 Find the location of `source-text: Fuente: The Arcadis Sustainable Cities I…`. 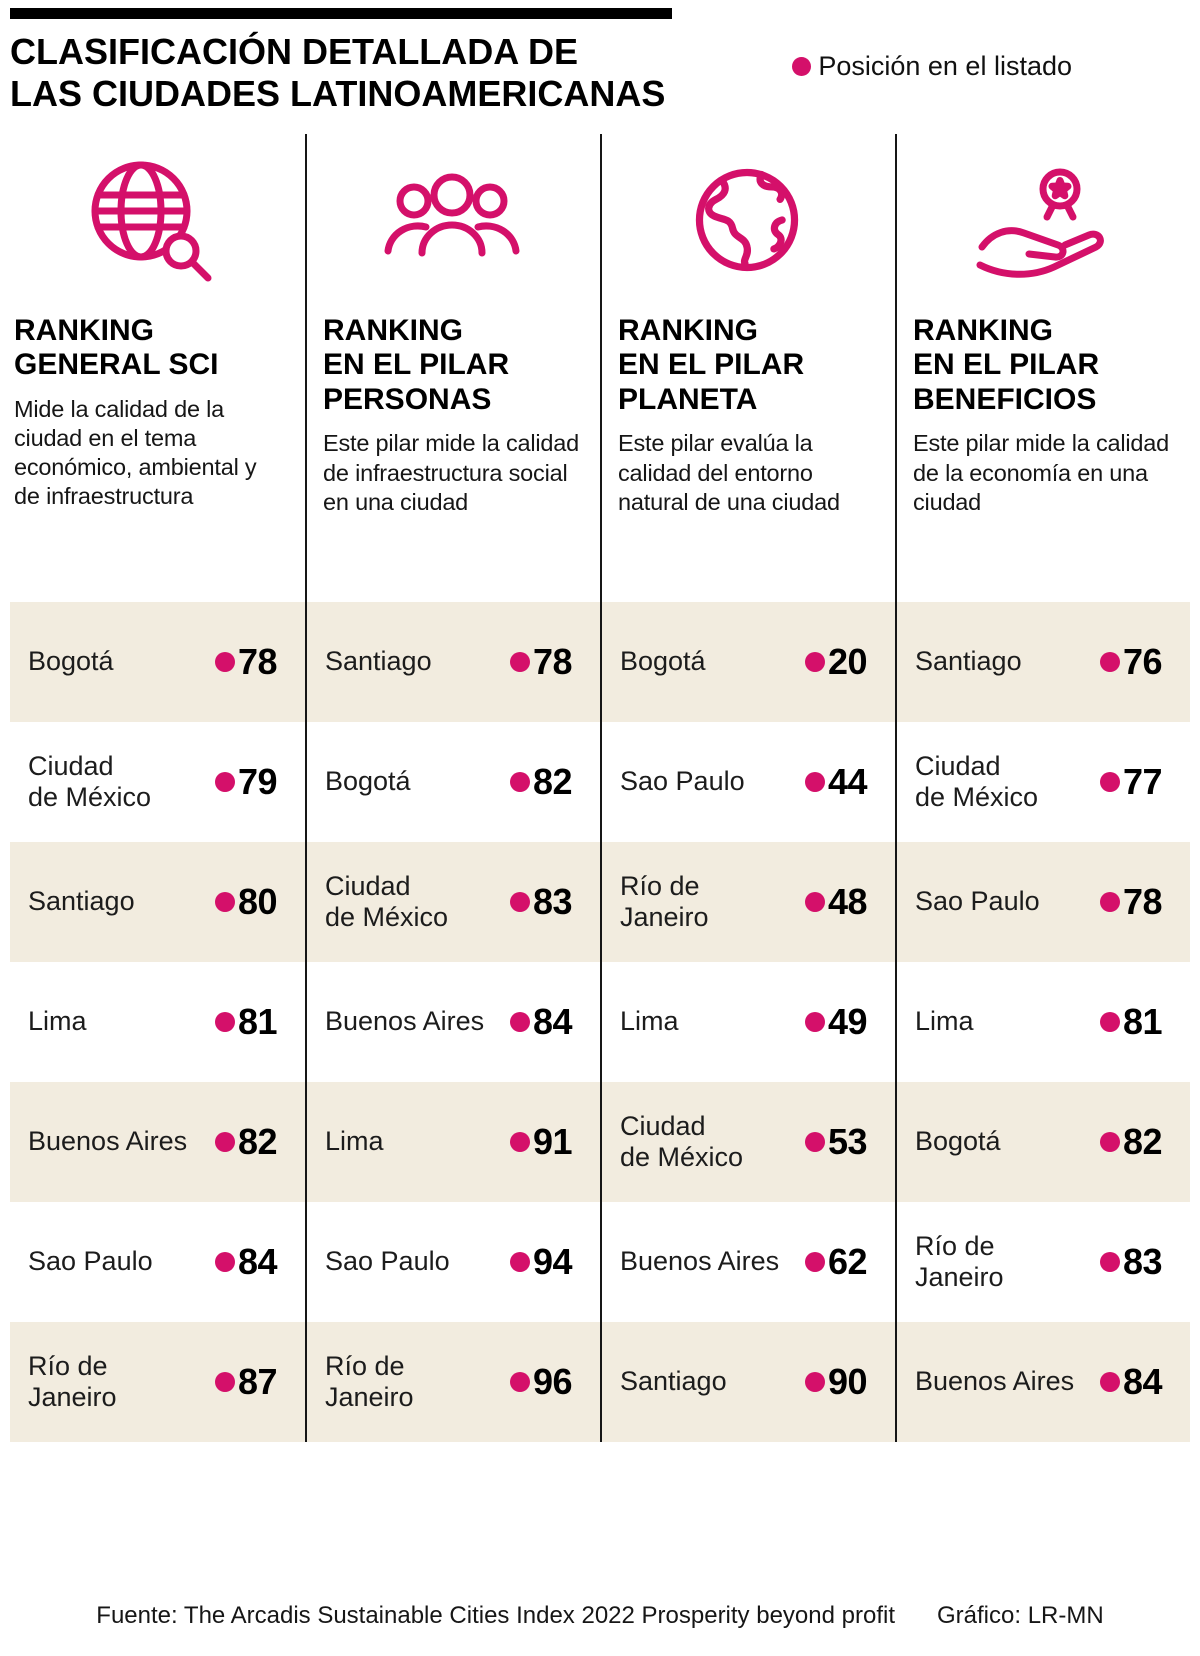

source-text: Fuente: The Arcadis Sustainable Cities I… is located at coordinates (495, 1615).